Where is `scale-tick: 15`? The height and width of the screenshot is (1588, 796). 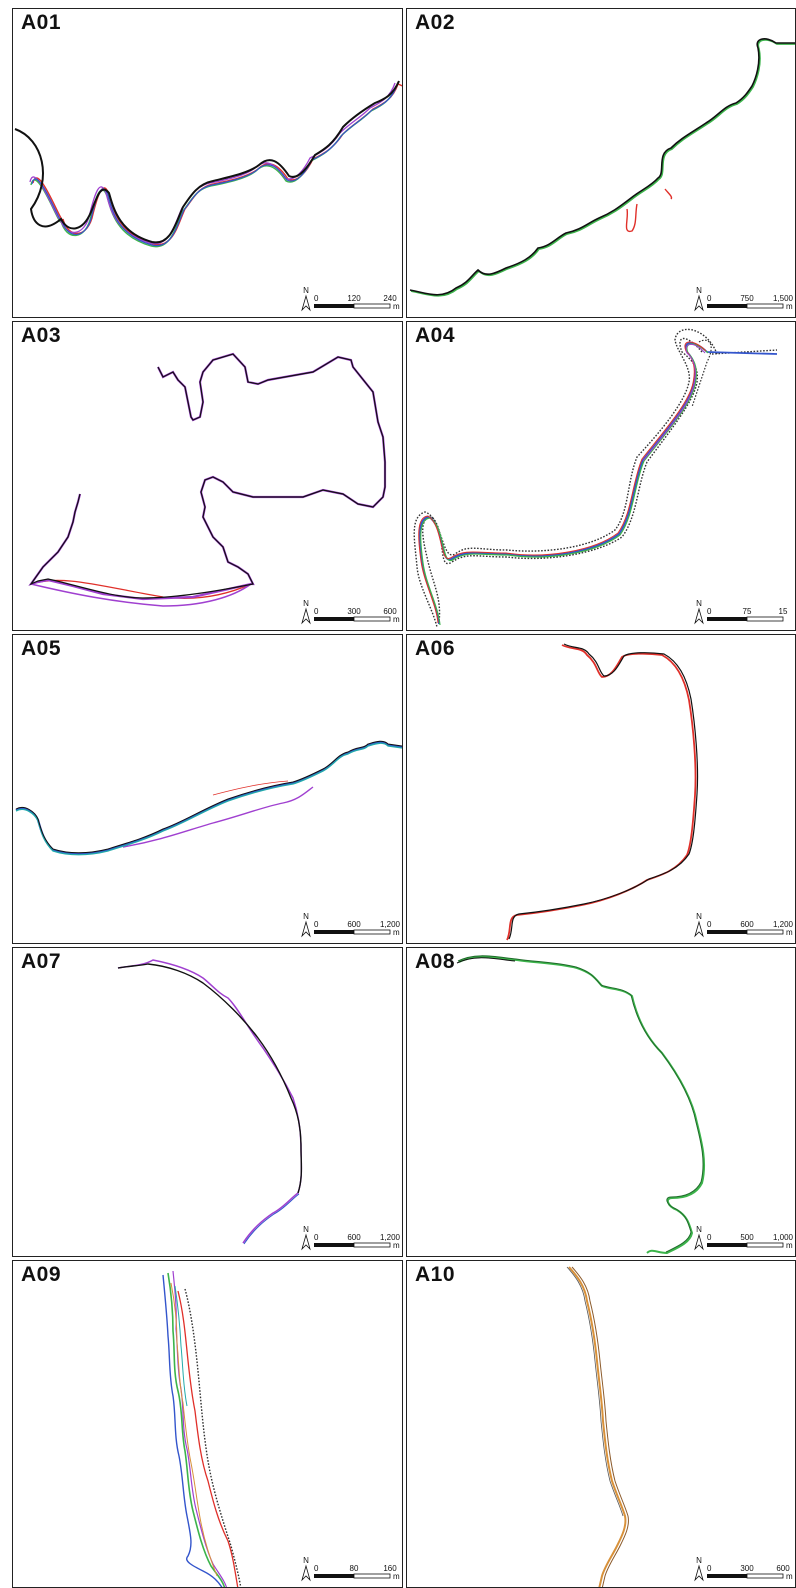
scale-tick: 15 is located at coordinates (783, 611).